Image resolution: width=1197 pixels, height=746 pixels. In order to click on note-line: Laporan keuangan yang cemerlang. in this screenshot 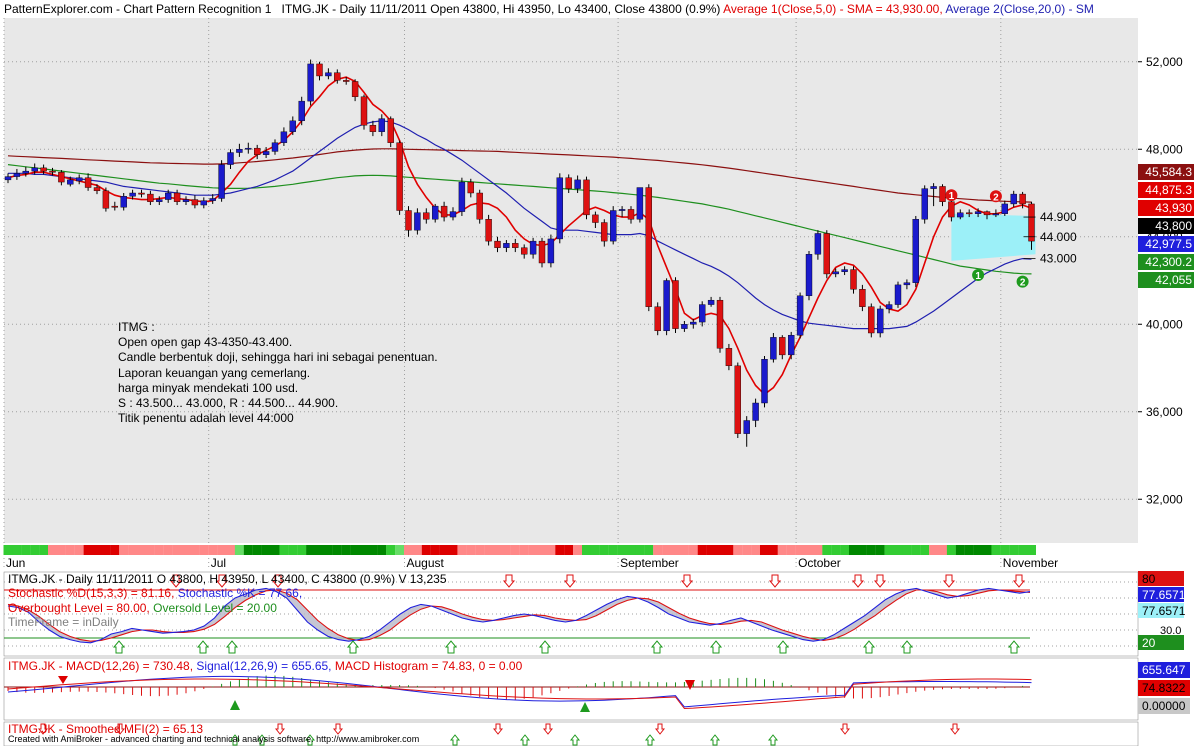, I will do `click(214, 372)`.